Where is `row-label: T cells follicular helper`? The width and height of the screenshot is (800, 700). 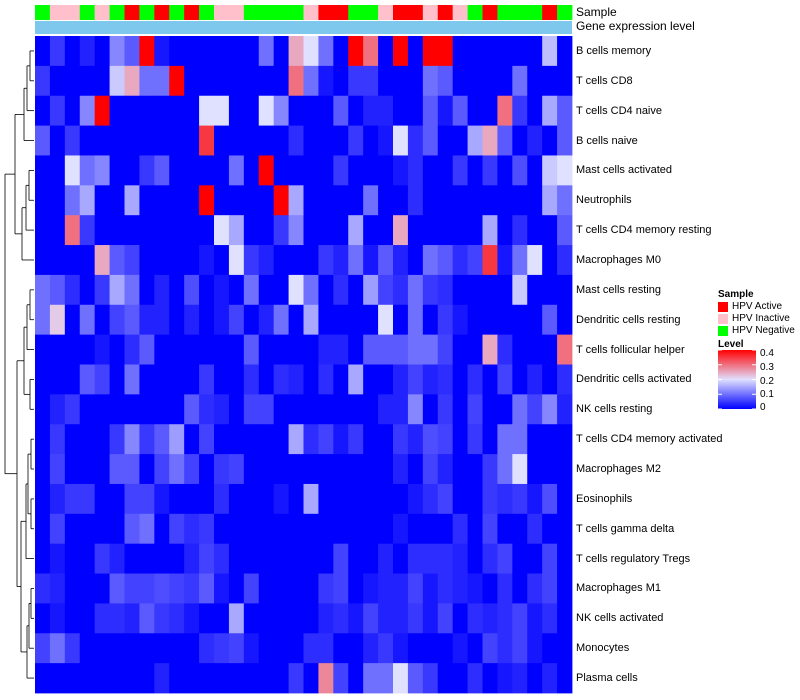 row-label: T cells follicular helper is located at coordinates (630, 349).